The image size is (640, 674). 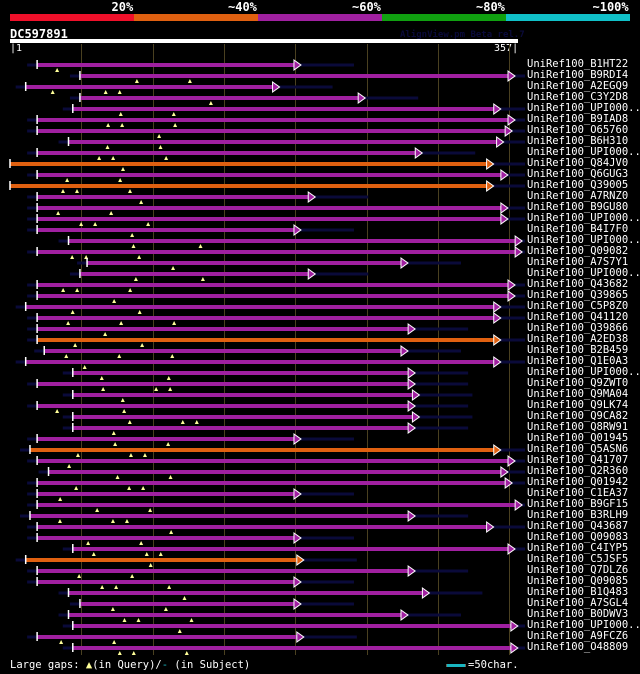 What do you see at coordinates (578, 251) in the screenshot?
I see `hit-label: UniRef100_Q09082` at bounding box center [578, 251].